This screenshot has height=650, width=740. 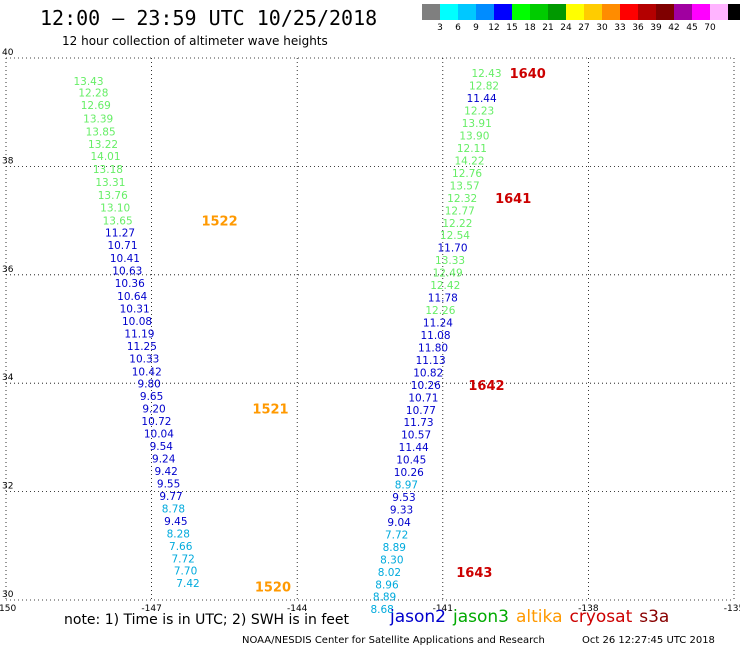 I want to click on wave-height-value: 9.80, so click(x=148, y=385).